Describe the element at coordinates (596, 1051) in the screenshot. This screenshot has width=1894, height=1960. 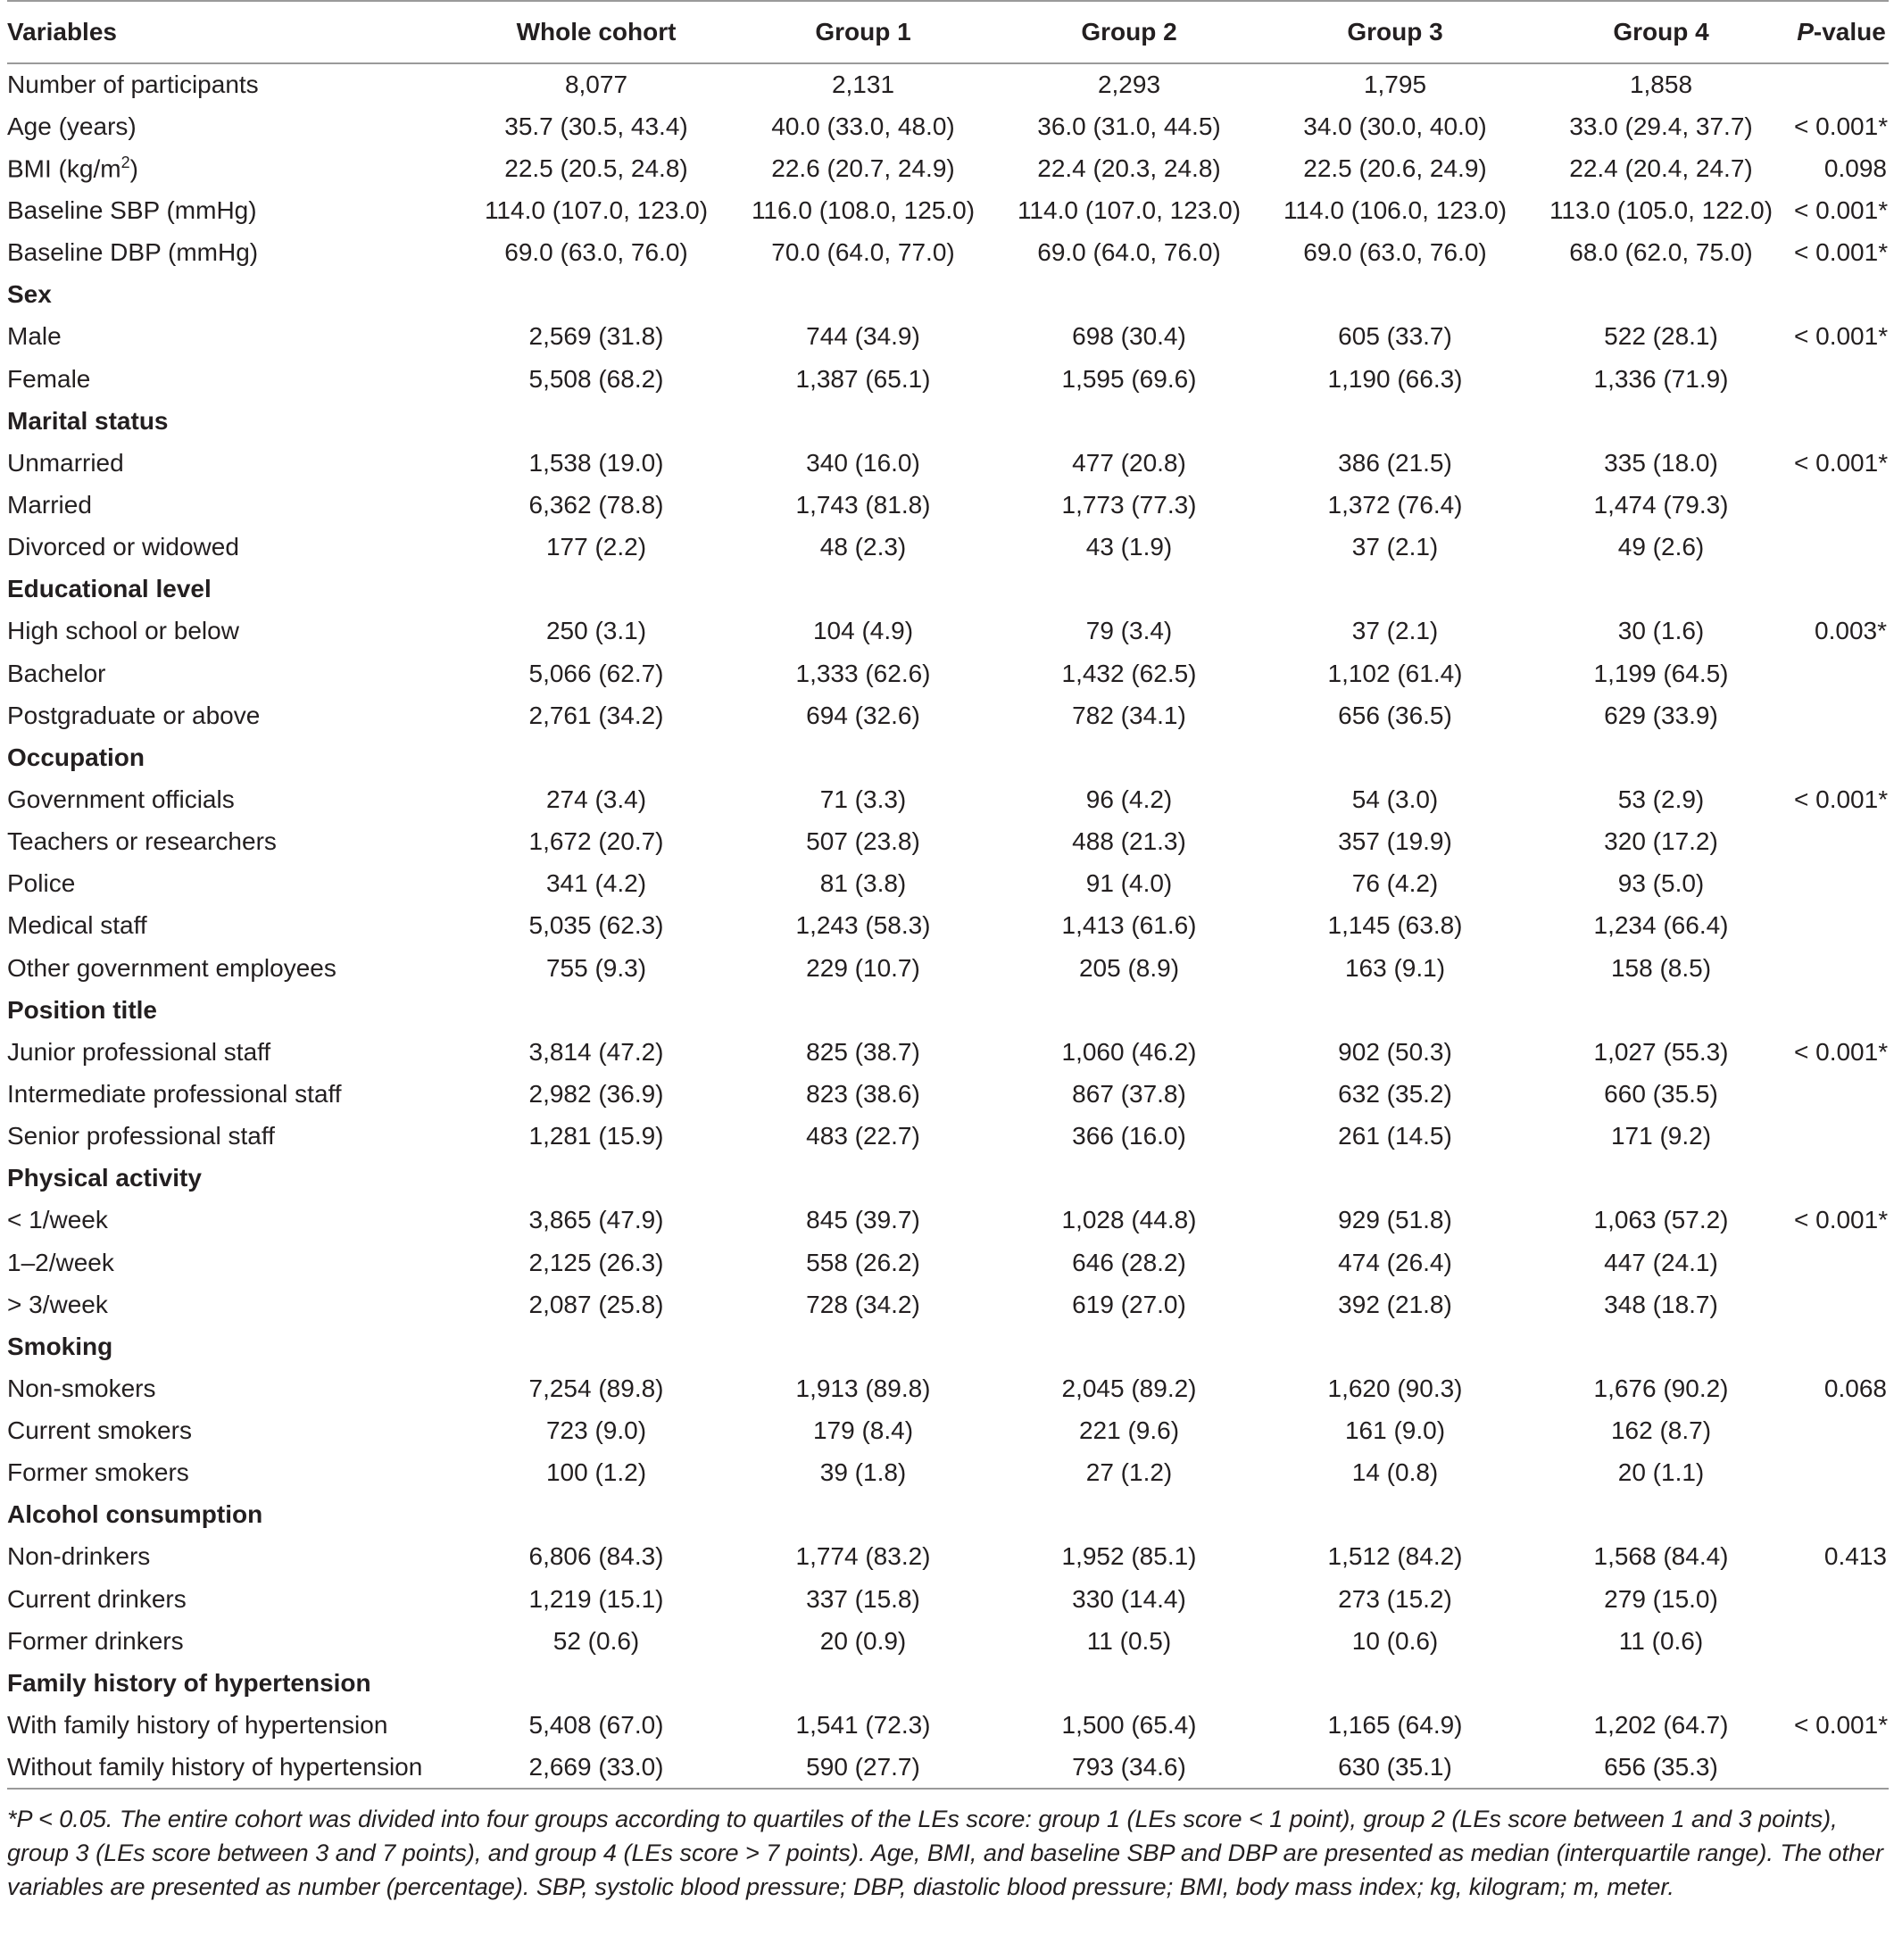
I see `whole-cohort-cell: 3,814 (47.2)` at that location.